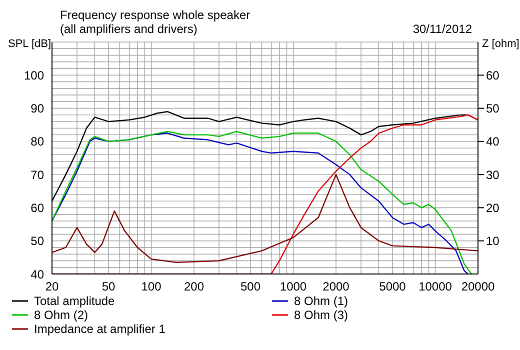 This screenshot has width=520, height=350. I want to click on x-tick-label: 200, so click(194, 287).